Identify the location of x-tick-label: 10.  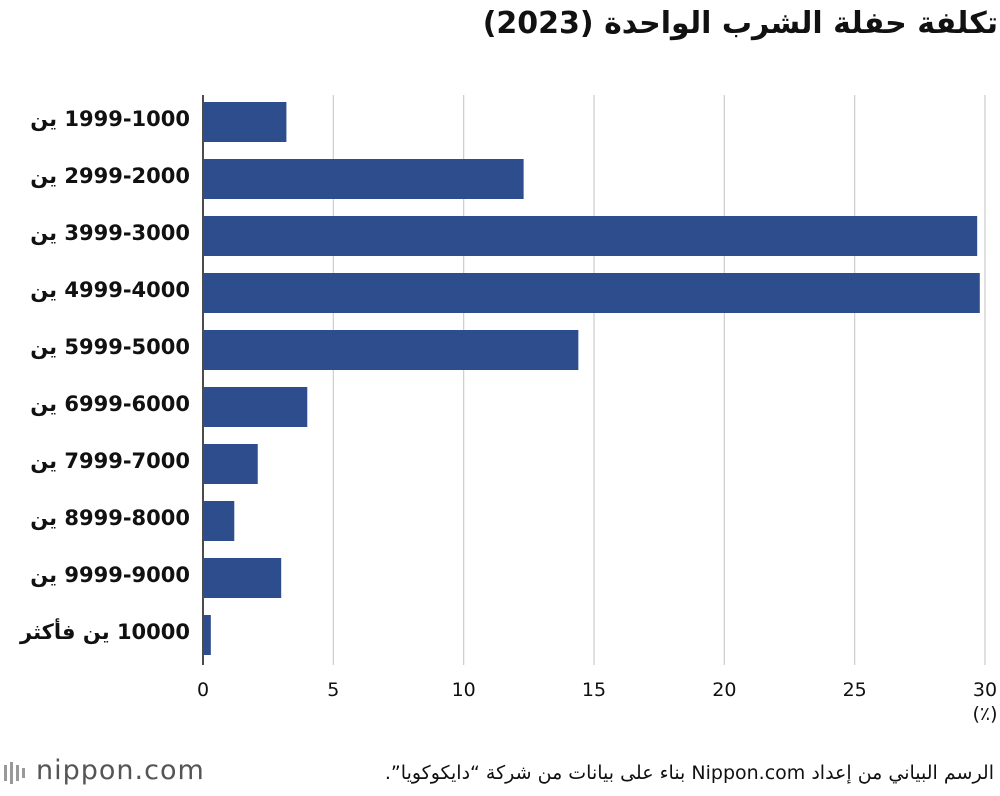
(464, 690).